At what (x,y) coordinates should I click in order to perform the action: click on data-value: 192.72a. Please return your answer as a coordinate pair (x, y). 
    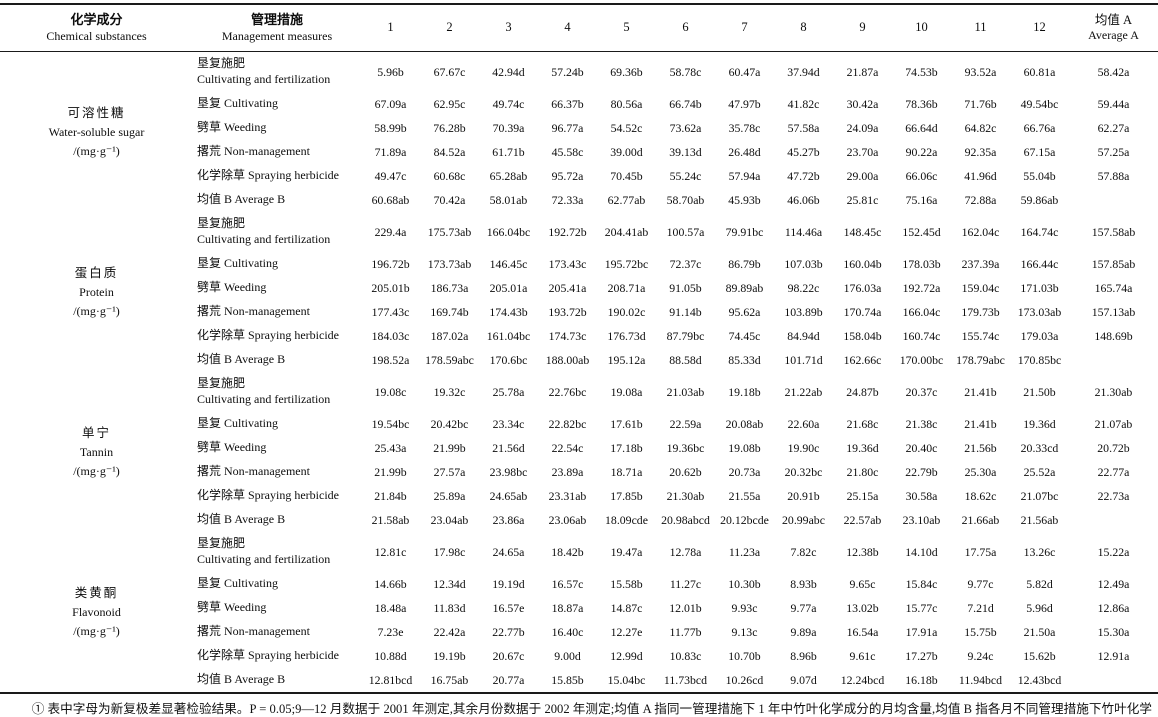
    Looking at the image, I should click on (921, 287).